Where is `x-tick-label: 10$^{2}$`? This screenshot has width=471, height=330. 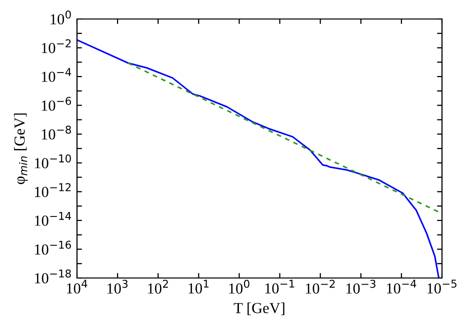
x-tick-label: 10$^{2}$ is located at coordinates (158, 287).